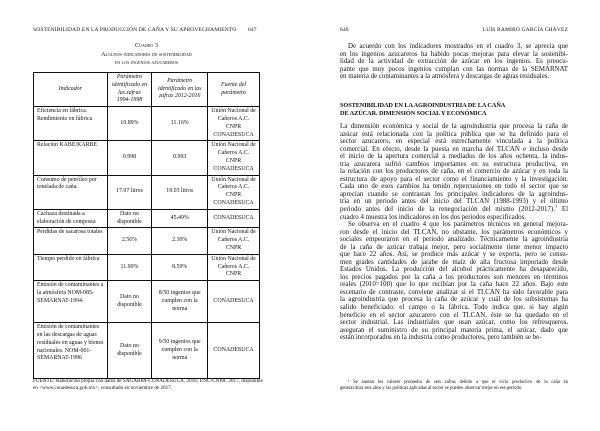 The height and width of the screenshot is (431, 600). I want to click on cell-value-1994: 11.90%, so click(129, 267).